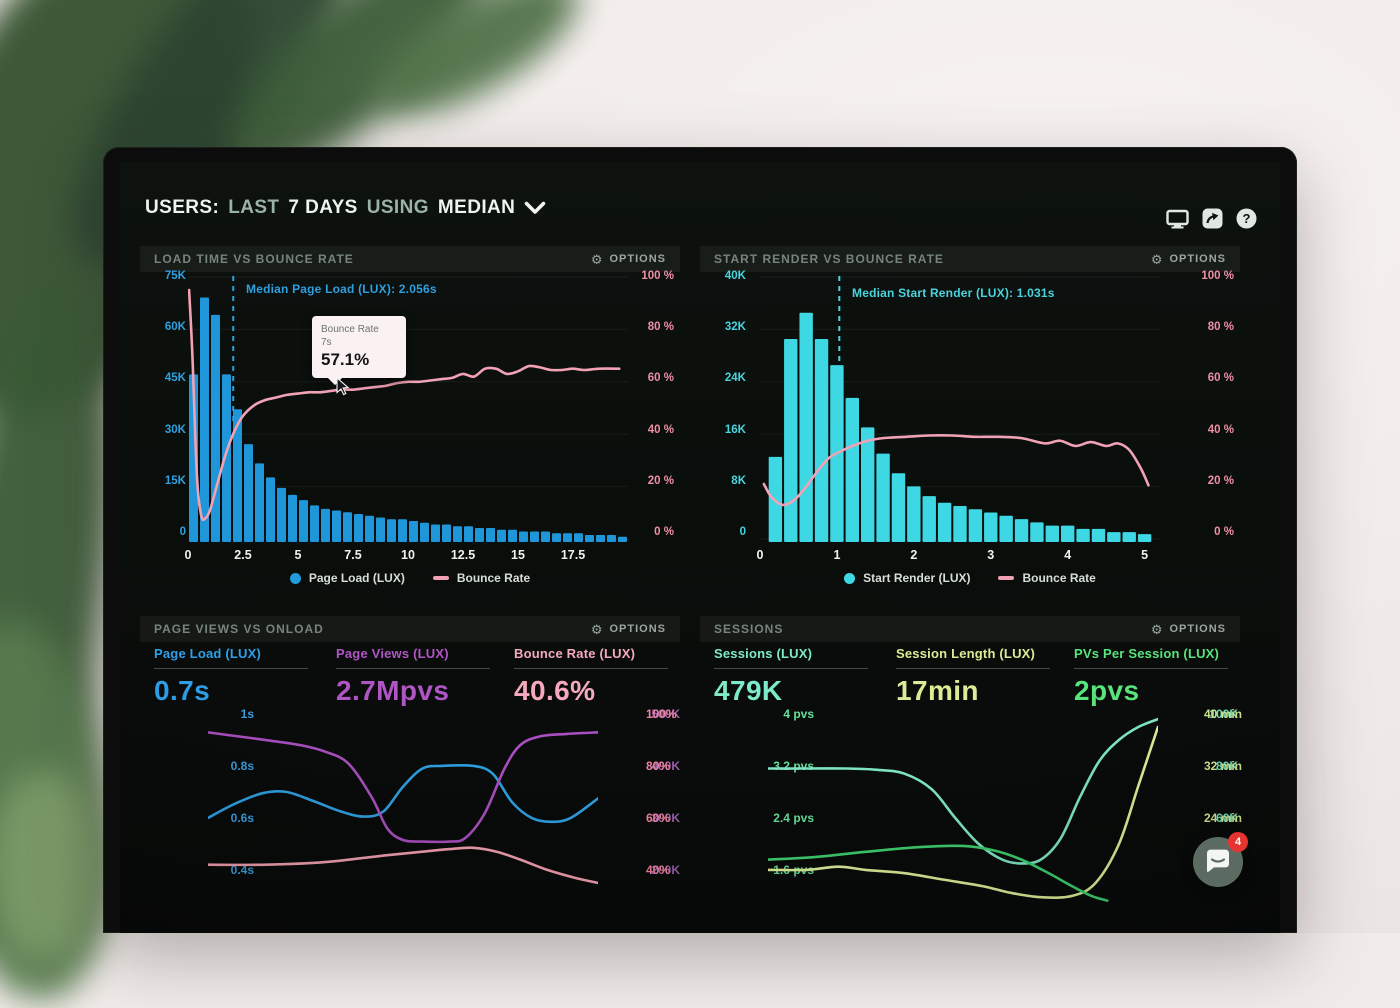 The width and height of the screenshot is (1400, 1008). Describe the element at coordinates (1144, 555) in the screenshot. I see `axis-tick-label: 5` at that location.